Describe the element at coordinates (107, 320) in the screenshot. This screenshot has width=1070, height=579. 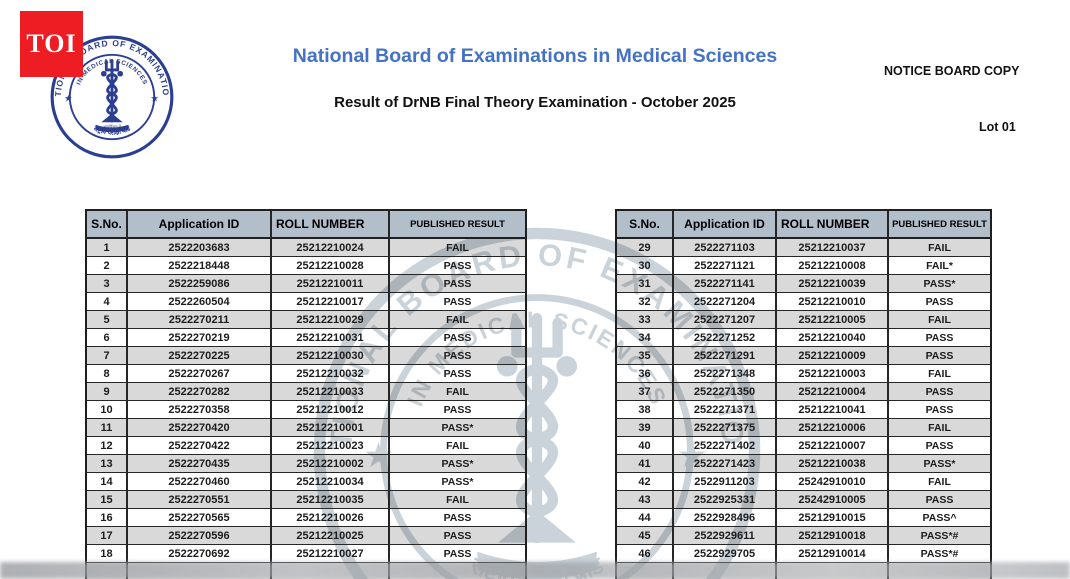
I see `sno-cell: 5` at that location.